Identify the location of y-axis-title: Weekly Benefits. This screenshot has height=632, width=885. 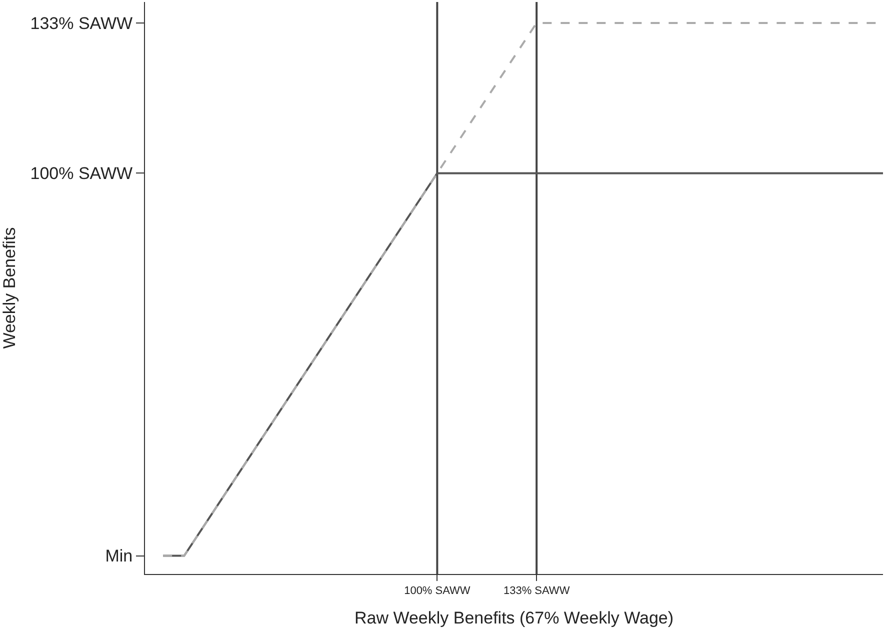
(9, 288).